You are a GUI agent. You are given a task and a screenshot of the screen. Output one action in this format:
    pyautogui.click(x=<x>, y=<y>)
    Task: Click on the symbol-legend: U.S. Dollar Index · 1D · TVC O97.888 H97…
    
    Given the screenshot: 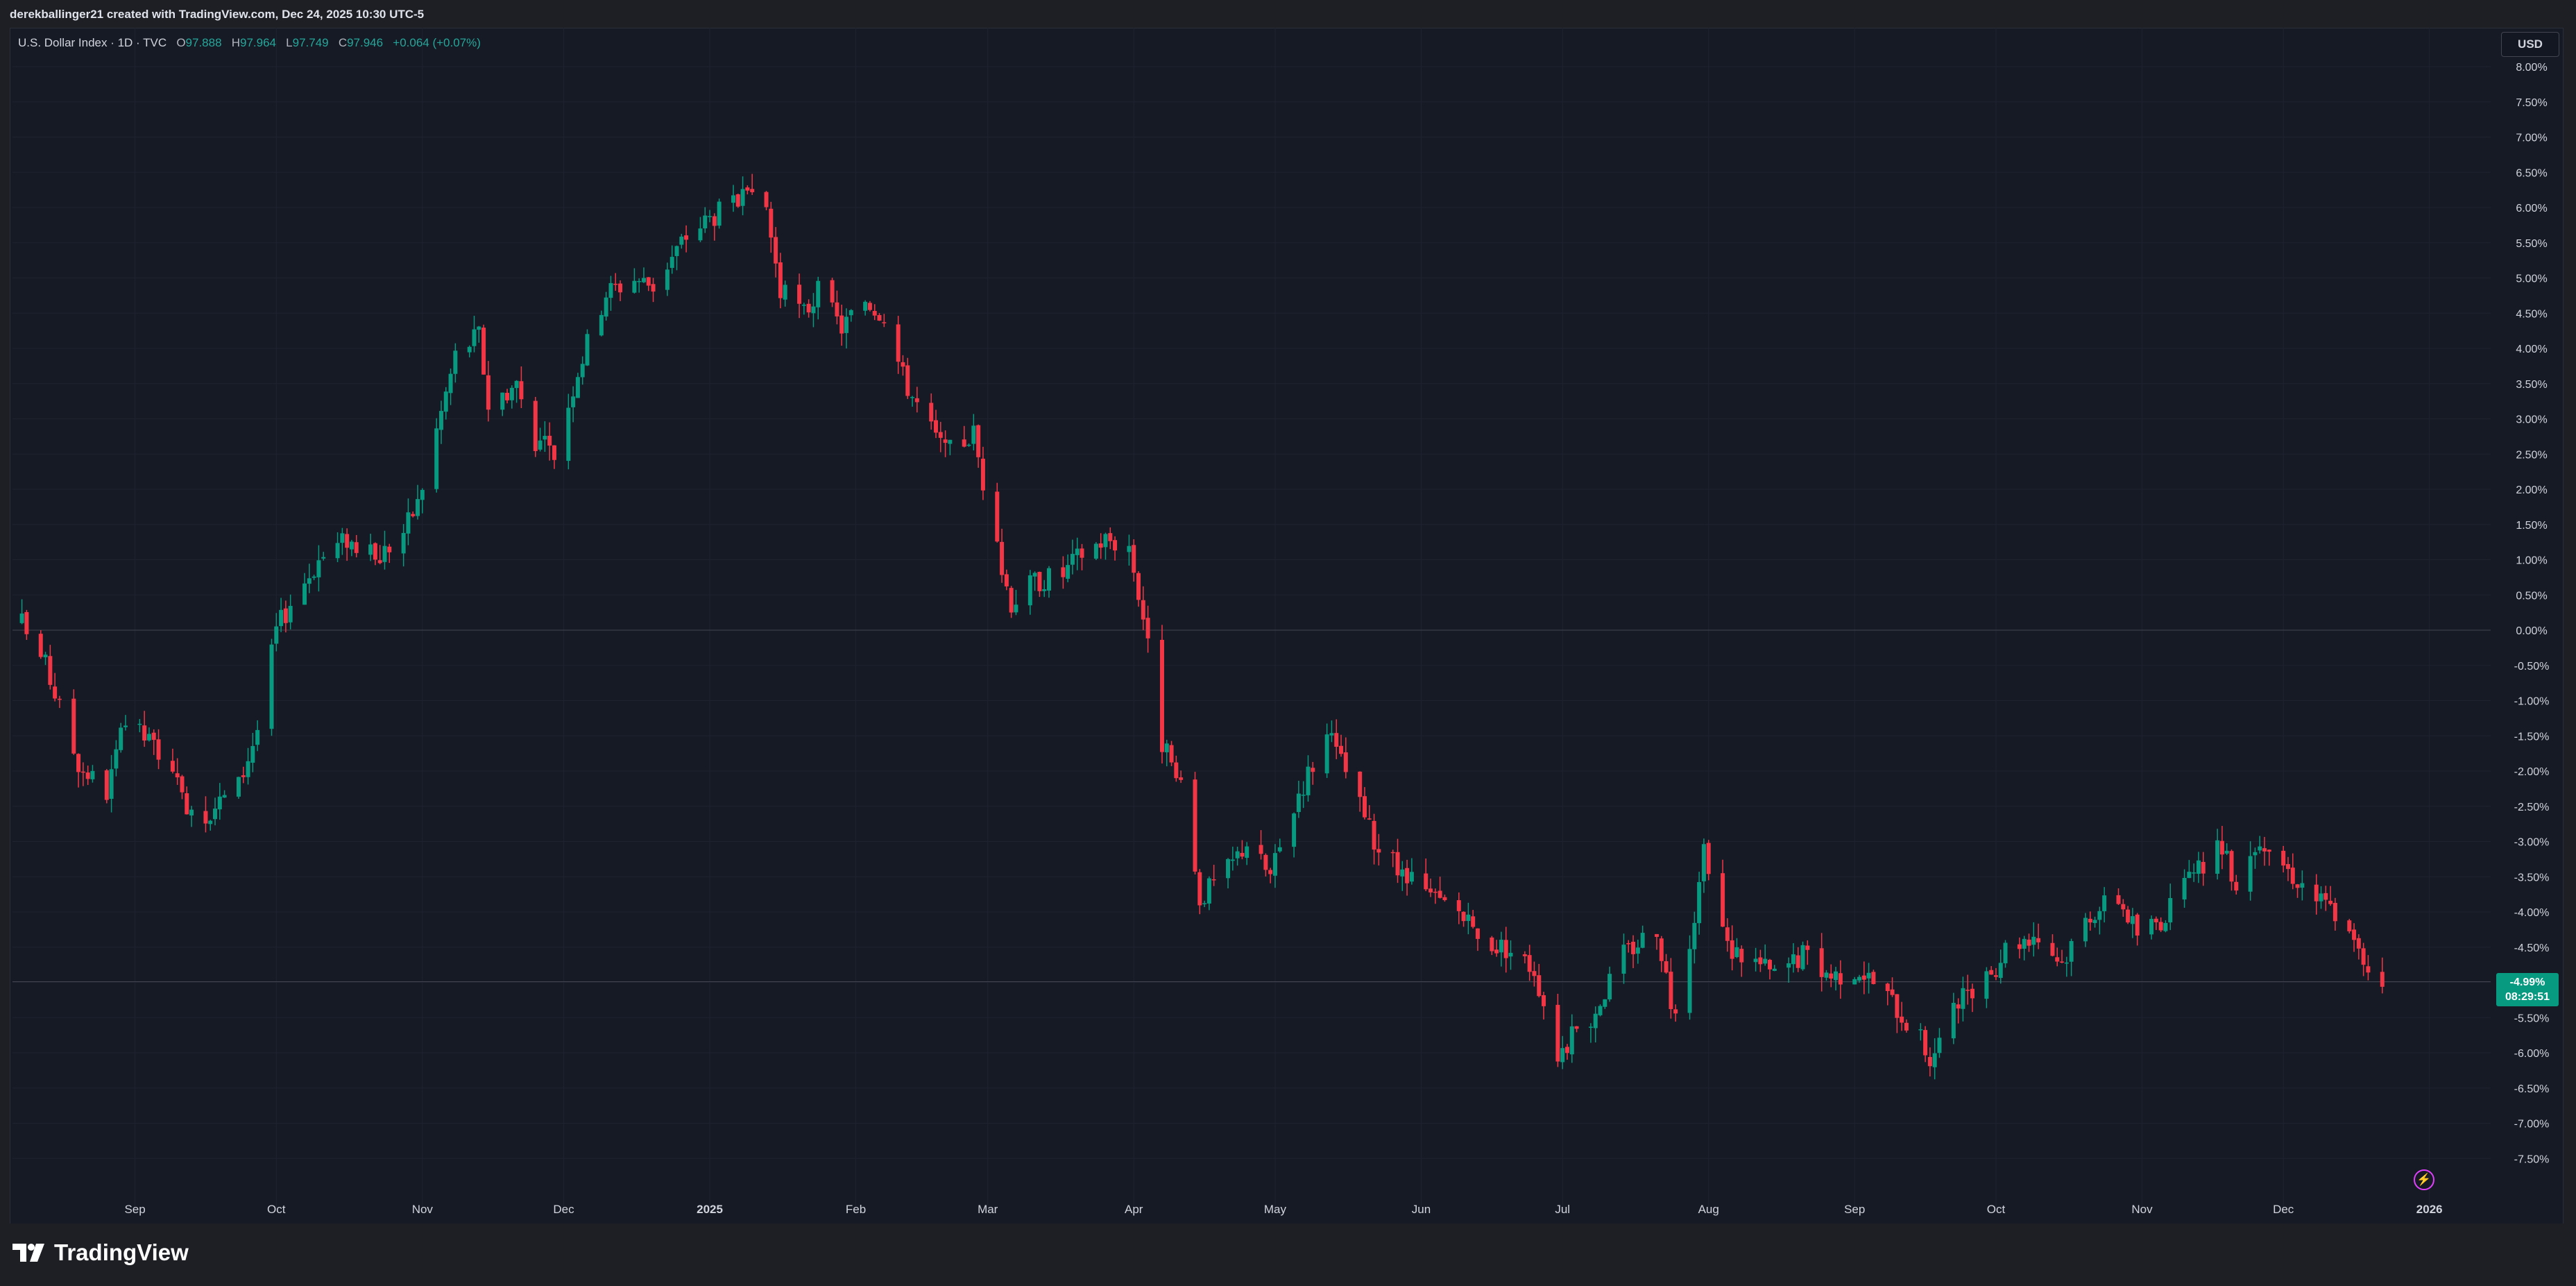 What is the action you would take?
    pyautogui.click(x=249, y=43)
    